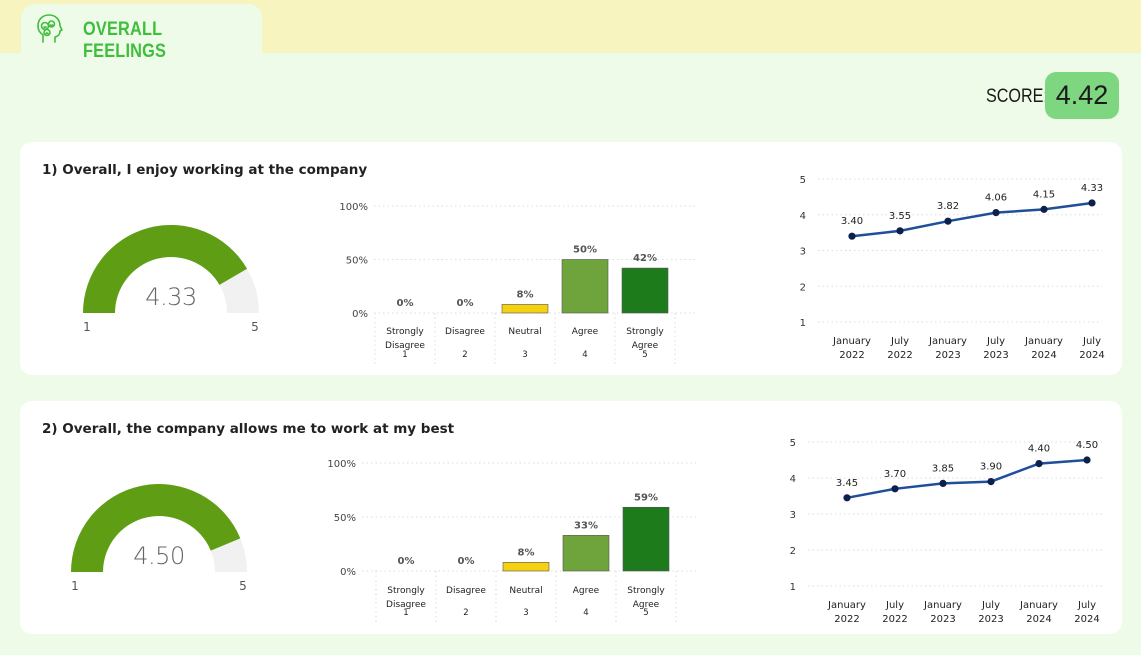 This screenshot has width=1141, height=655. I want to click on score-value: 4.42, so click(1082, 95).